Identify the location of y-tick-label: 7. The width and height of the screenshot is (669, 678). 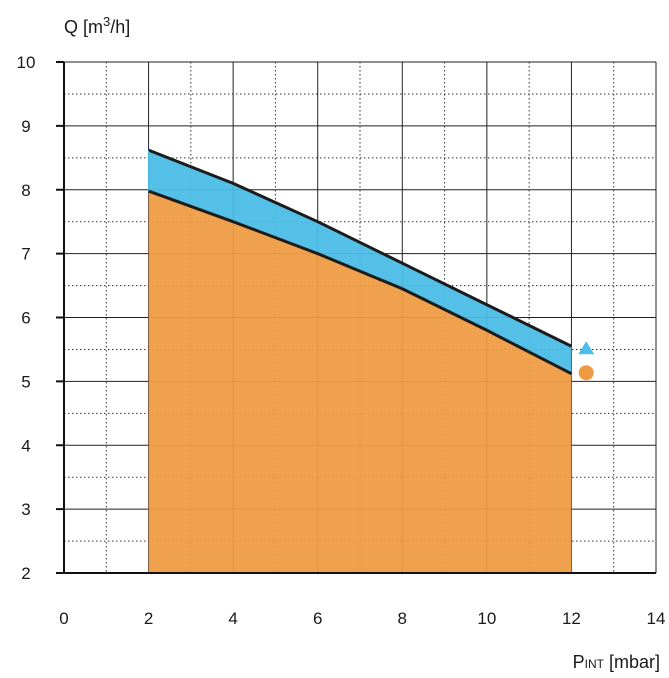
(25, 254).